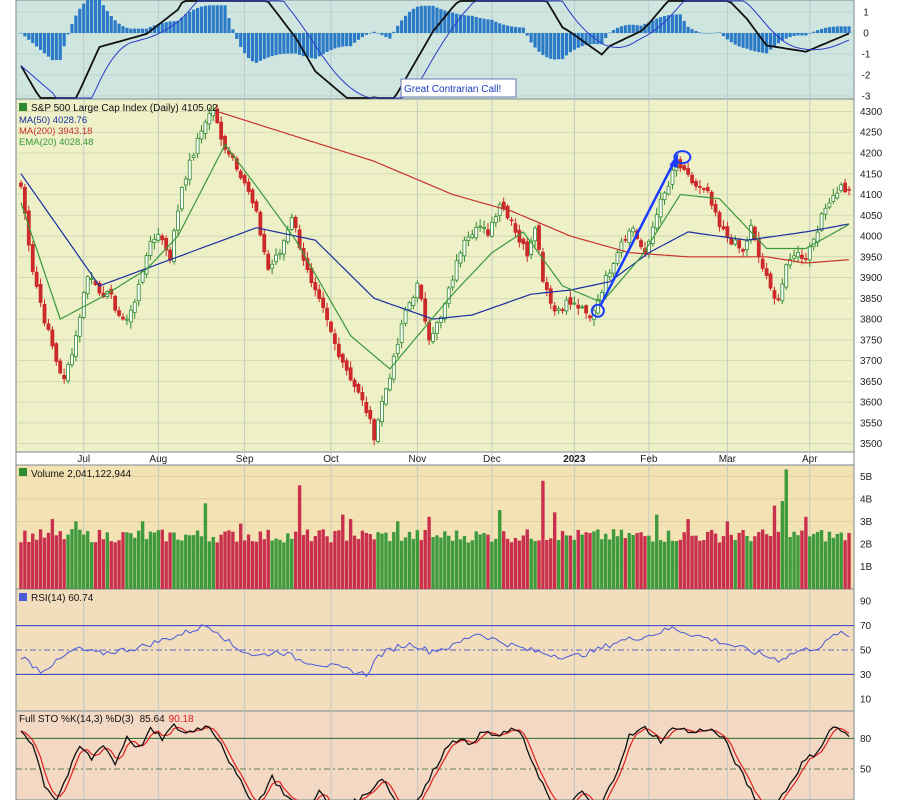  I want to click on stochastic-panel, so click(435, 761).